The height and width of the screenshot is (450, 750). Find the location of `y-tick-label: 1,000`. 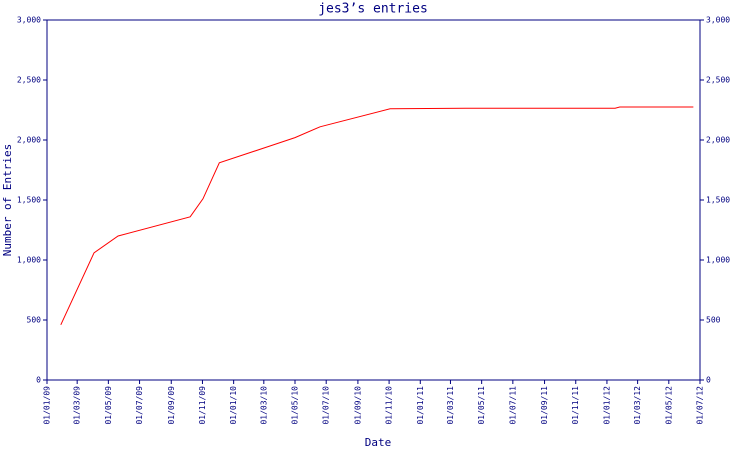

y-tick-label: 1,000 is located at coordinates (29, 260).